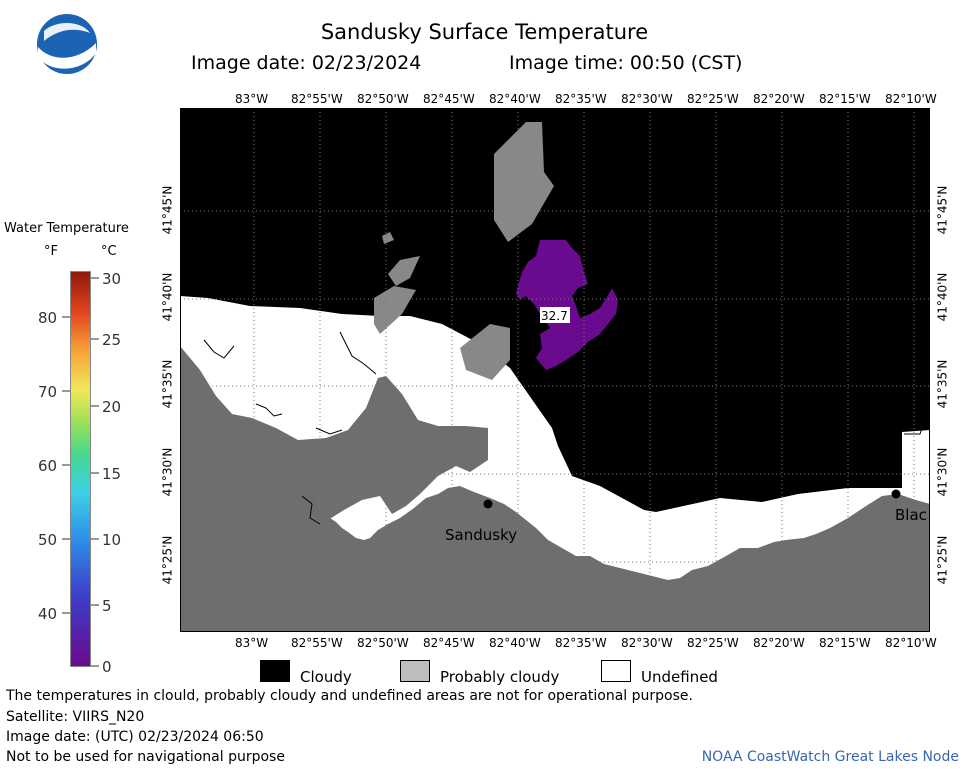 Image resolution: width=969 pixels, height=773 pixels. I want to click on legend-label-undefined: Undefined, so click(679, 677).